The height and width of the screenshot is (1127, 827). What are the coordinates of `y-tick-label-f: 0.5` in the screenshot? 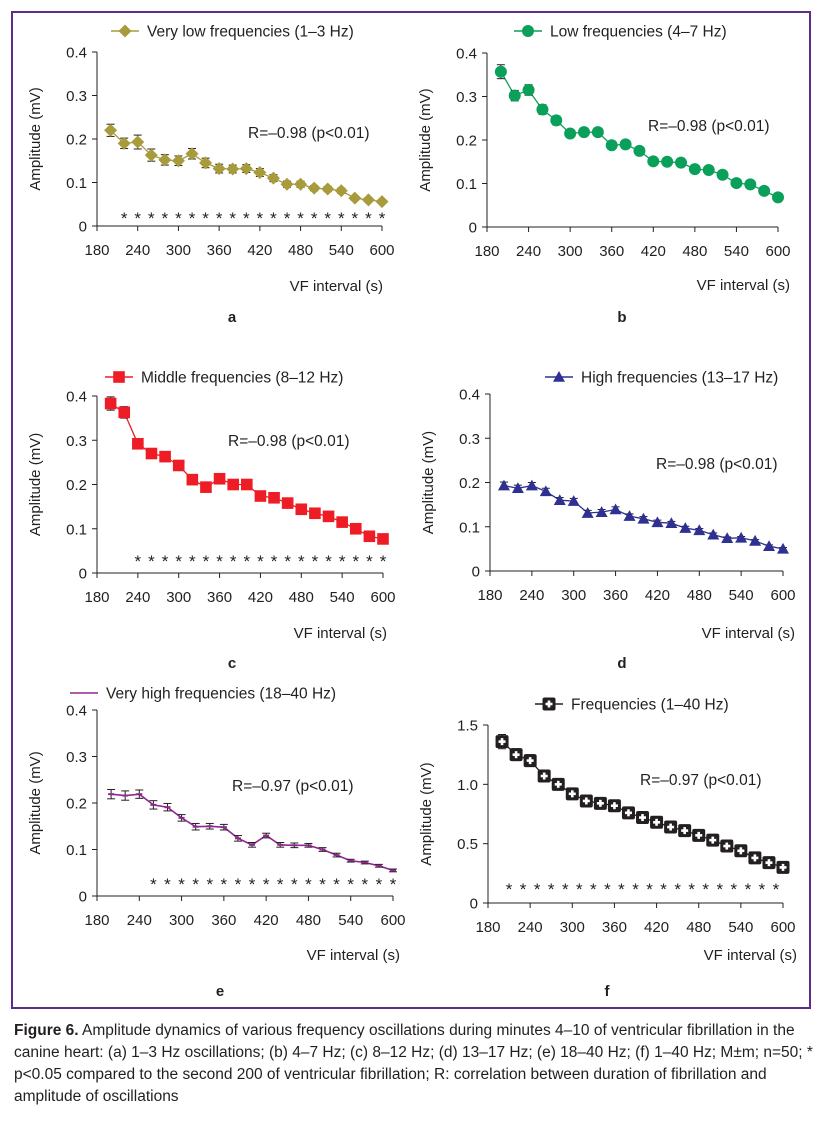 It's located at (467, 844).